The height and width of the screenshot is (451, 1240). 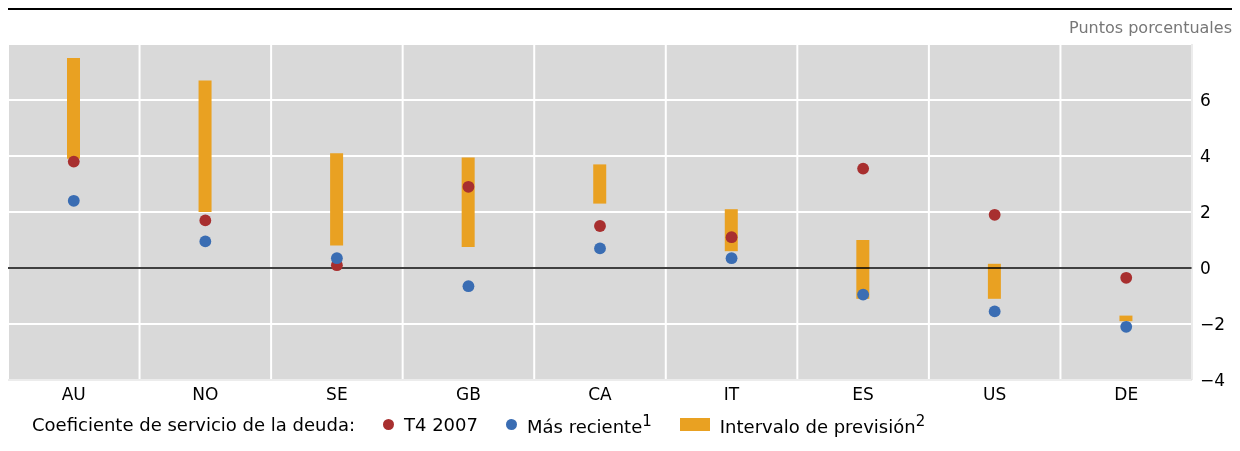 What do you see at coordinates (1213, 380) in the screenshot?
I see `y-tick-label: −4` at bounding box center [1213, 380].